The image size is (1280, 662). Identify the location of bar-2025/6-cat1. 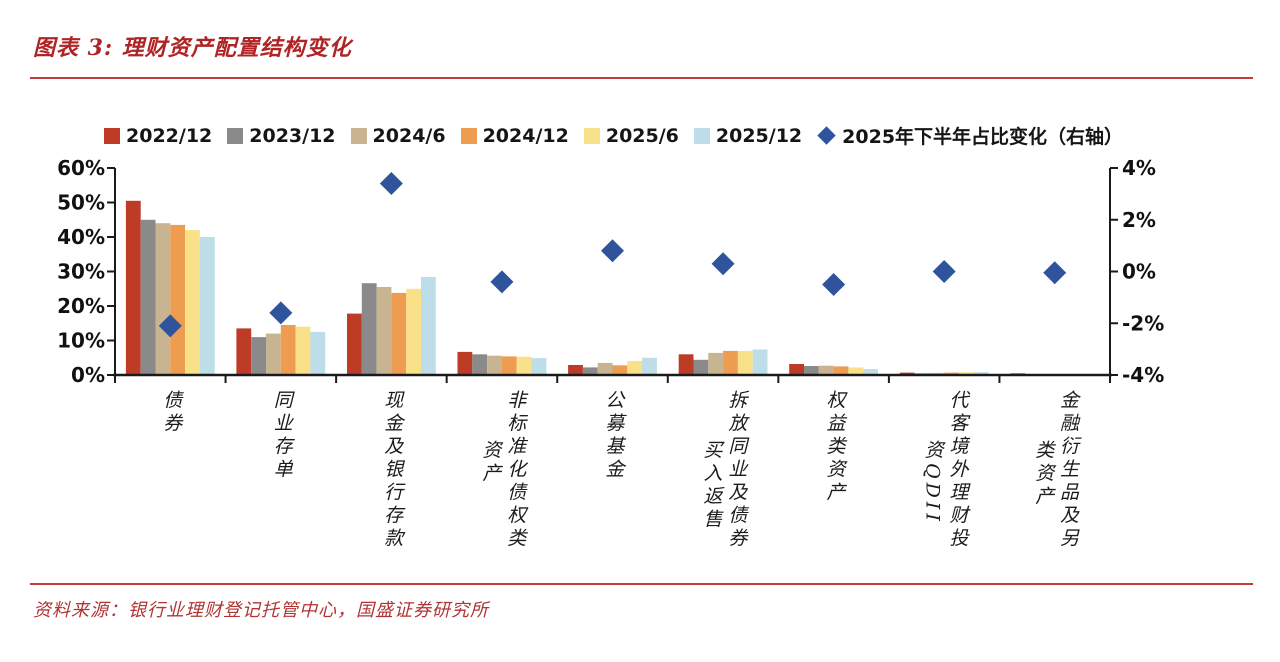
(192, 302).